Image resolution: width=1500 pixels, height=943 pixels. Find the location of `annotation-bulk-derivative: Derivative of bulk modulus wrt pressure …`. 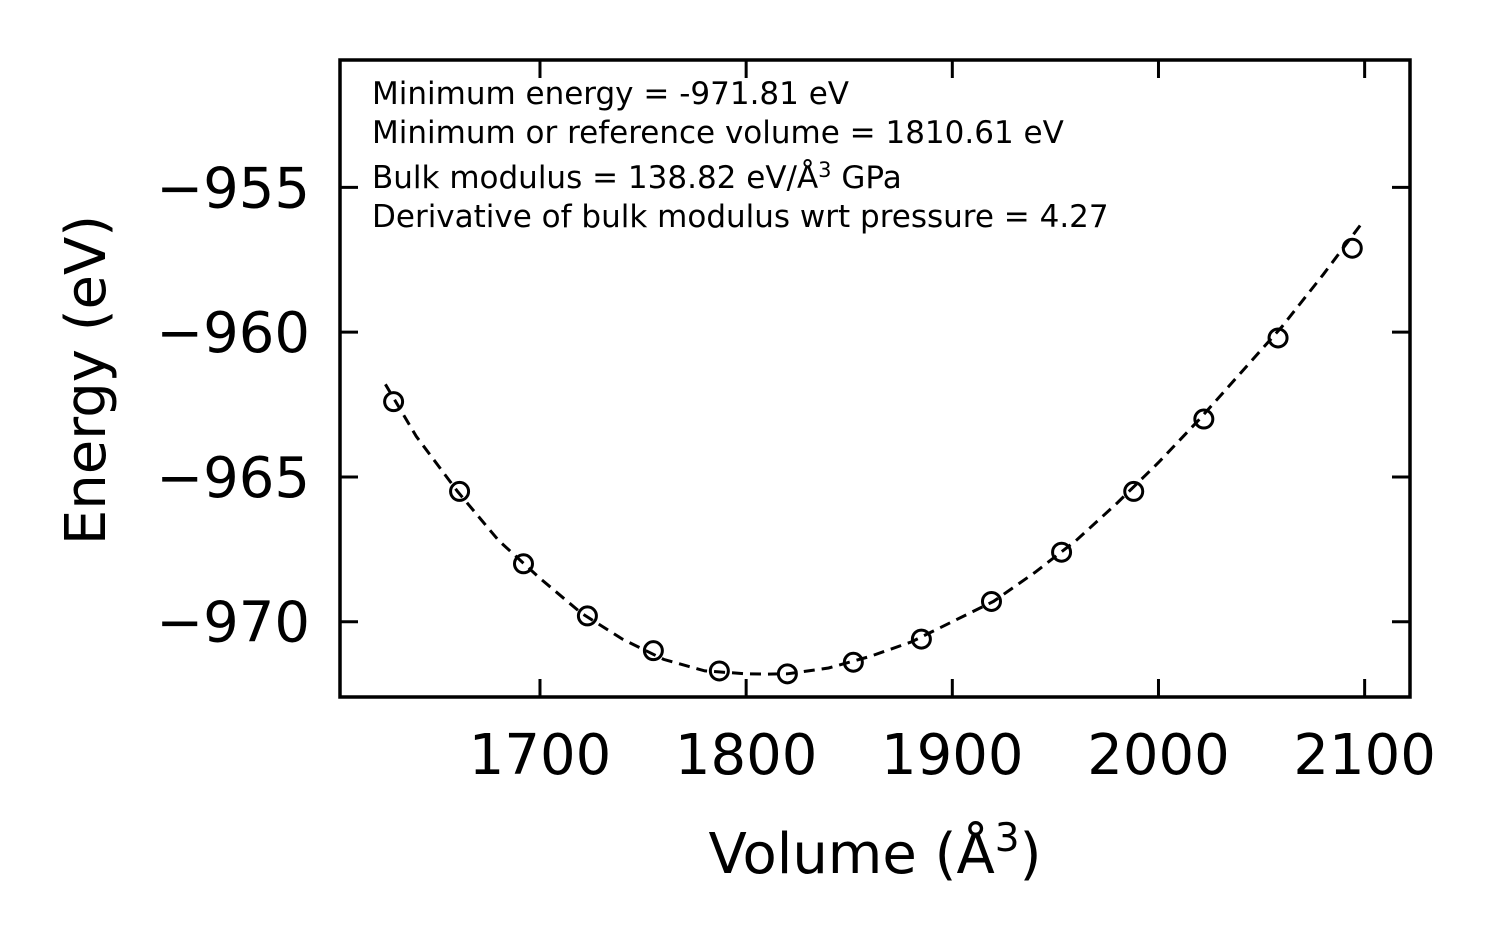

annotation-bulk-derivative: Derivative of bulk modulus wrt pressure … is located at coordinates (740, 217).